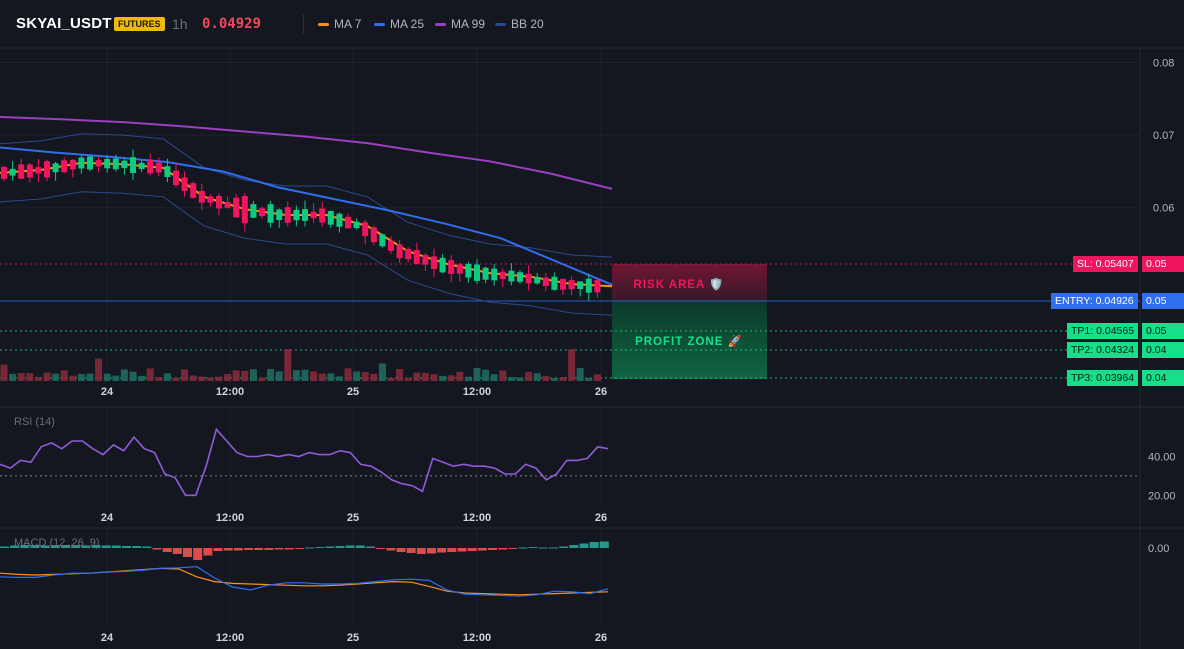 The image size is (1184, 649). I want to click on profit-zone-label: PROFIT ZONE 🚀, so click(689, 341).